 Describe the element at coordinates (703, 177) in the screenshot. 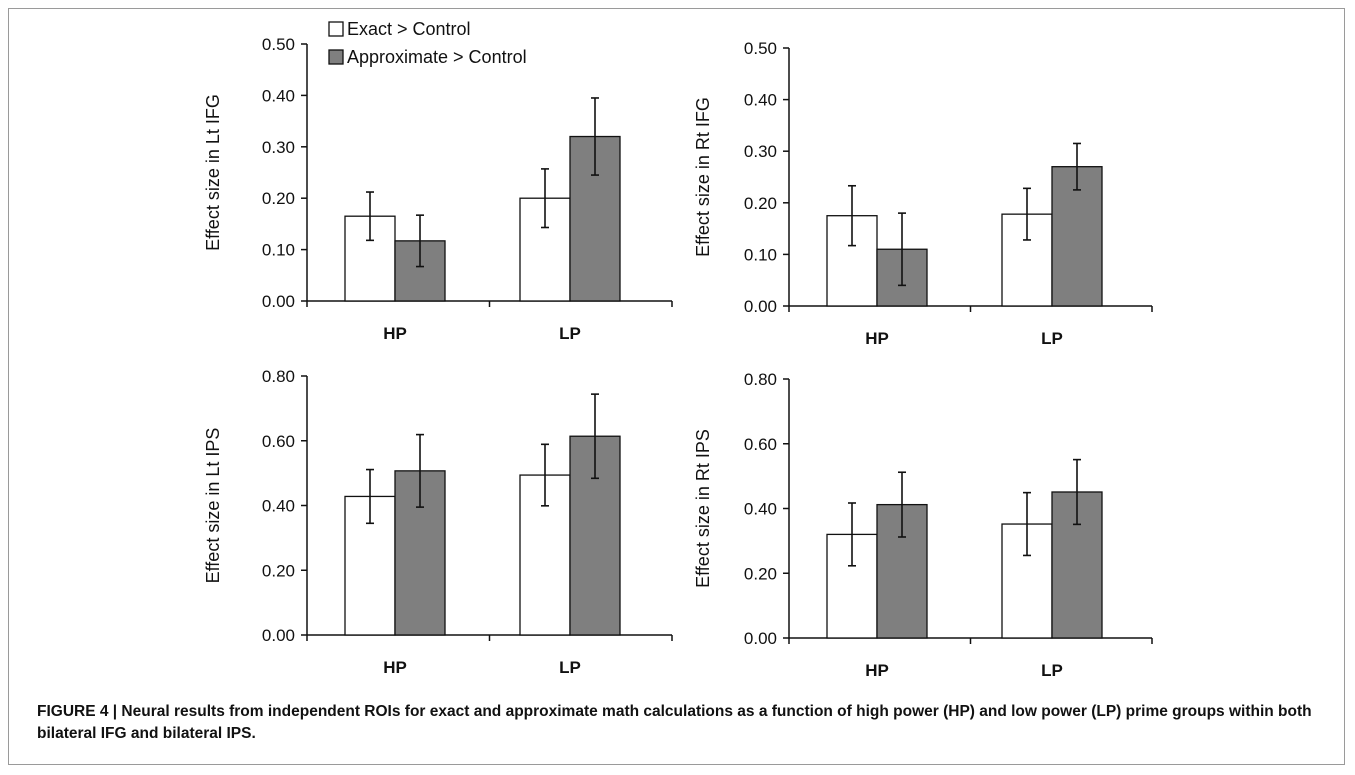

I see `y-axis-label: Effect size in Rt IFG` at that location.